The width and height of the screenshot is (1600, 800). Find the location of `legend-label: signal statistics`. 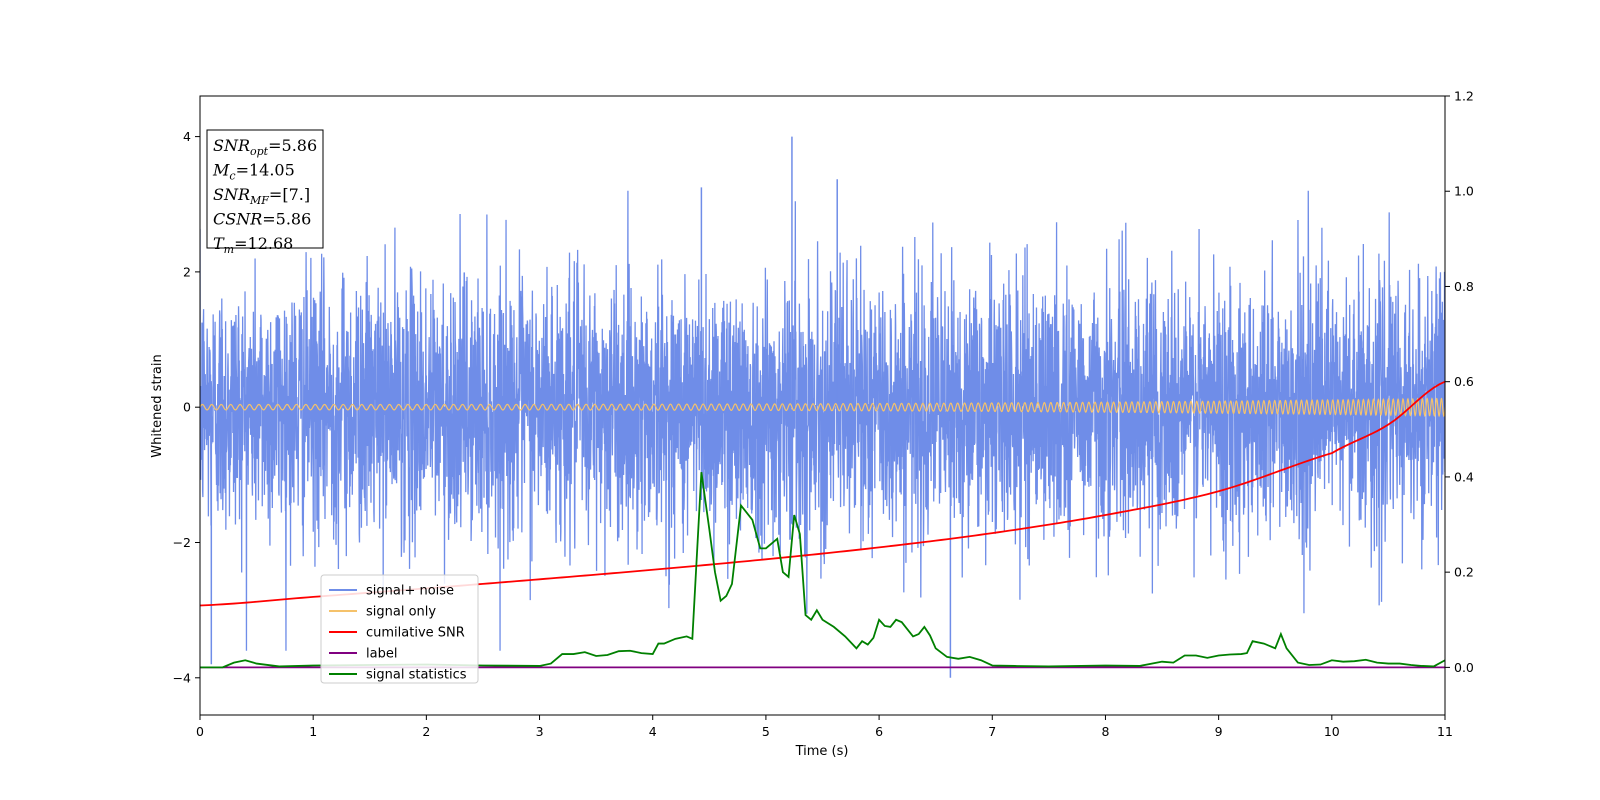

legend-label: signal statistics is located at coordinates (416, 675).